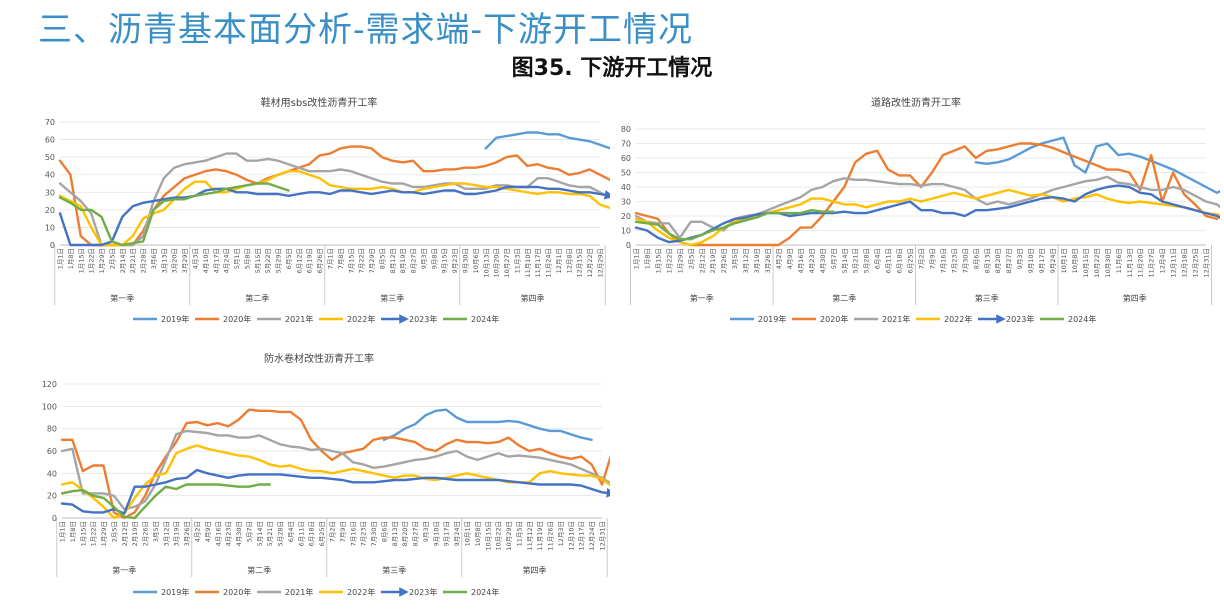  I want to click on x-tick-label: 4月2日, so click(779, 258).